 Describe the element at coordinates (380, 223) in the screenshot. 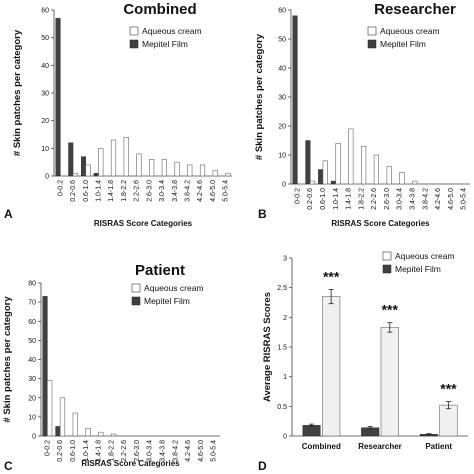

I see `x-axis-label: RISRAS Score Categories` at that location.